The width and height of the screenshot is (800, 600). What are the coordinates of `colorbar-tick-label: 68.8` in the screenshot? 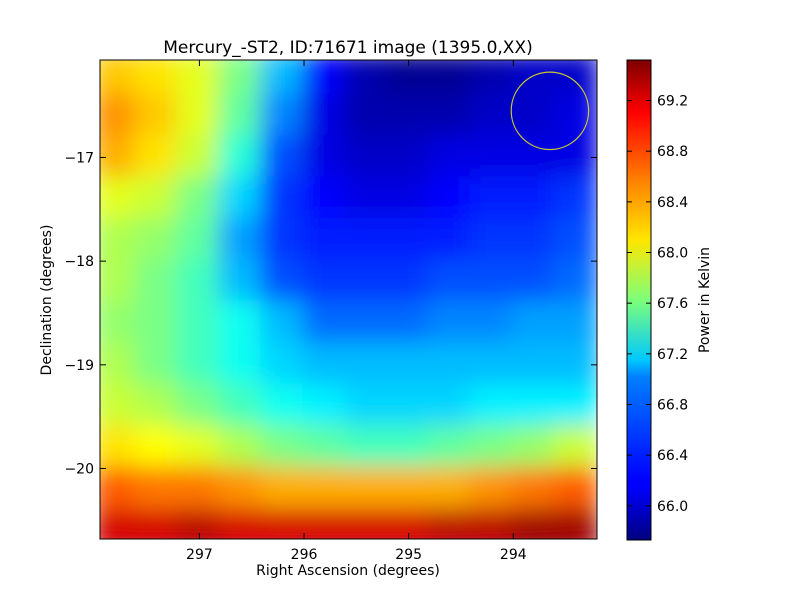 It's located at (672, 152).